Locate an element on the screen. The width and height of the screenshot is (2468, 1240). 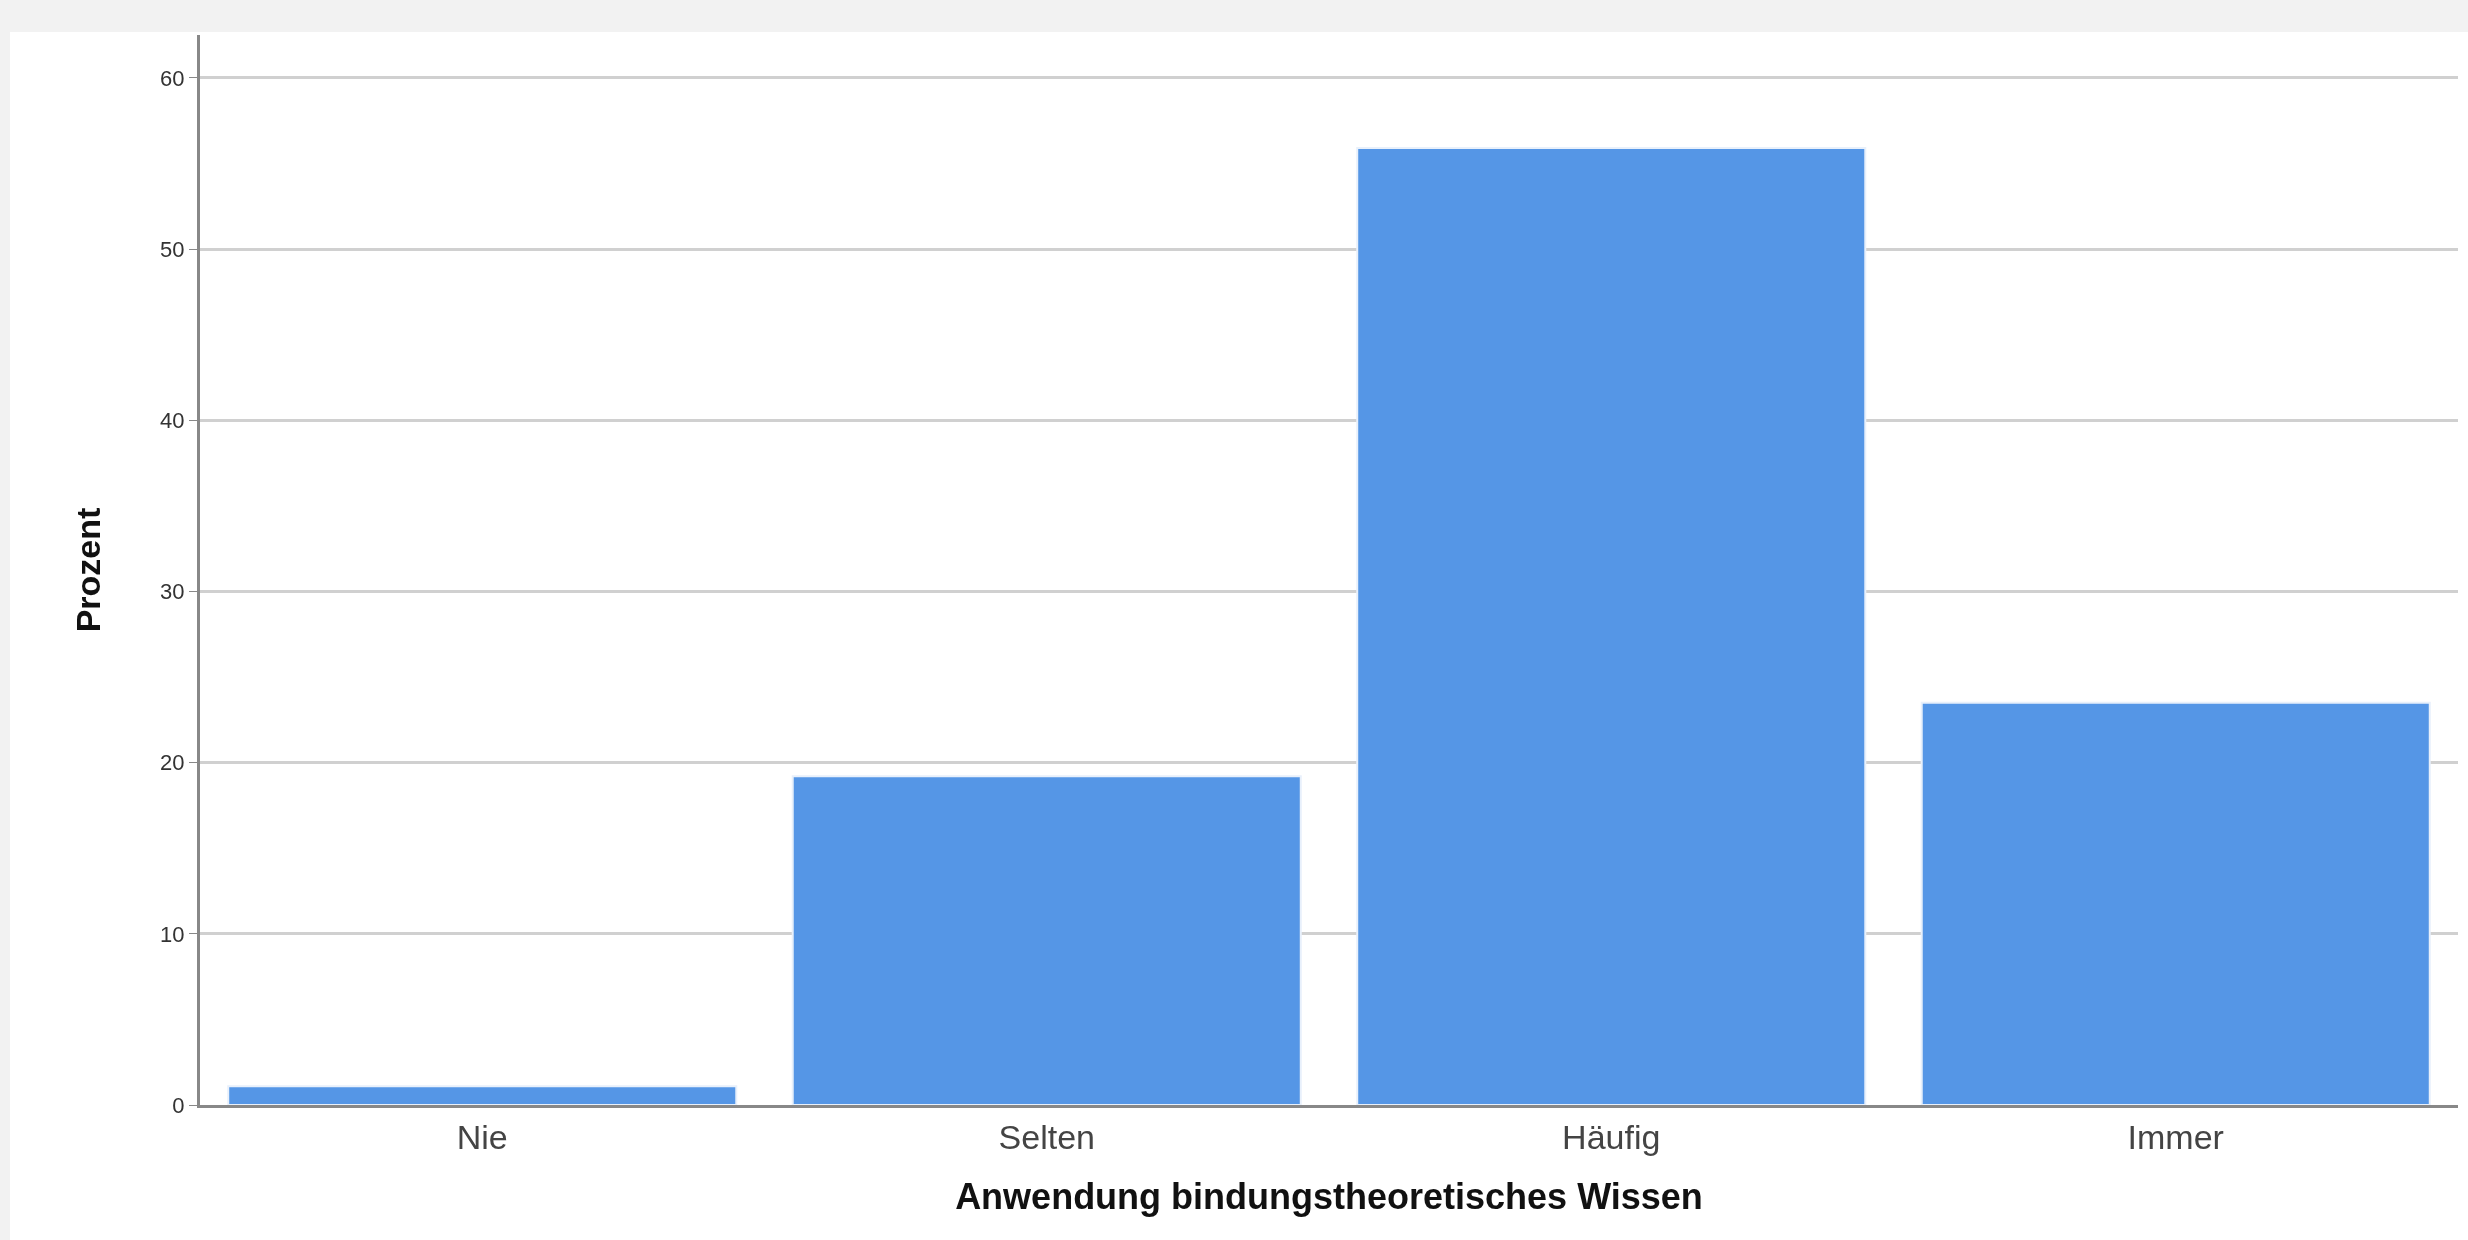
y-tick-label: 20 is located at coordinates (172, 763).